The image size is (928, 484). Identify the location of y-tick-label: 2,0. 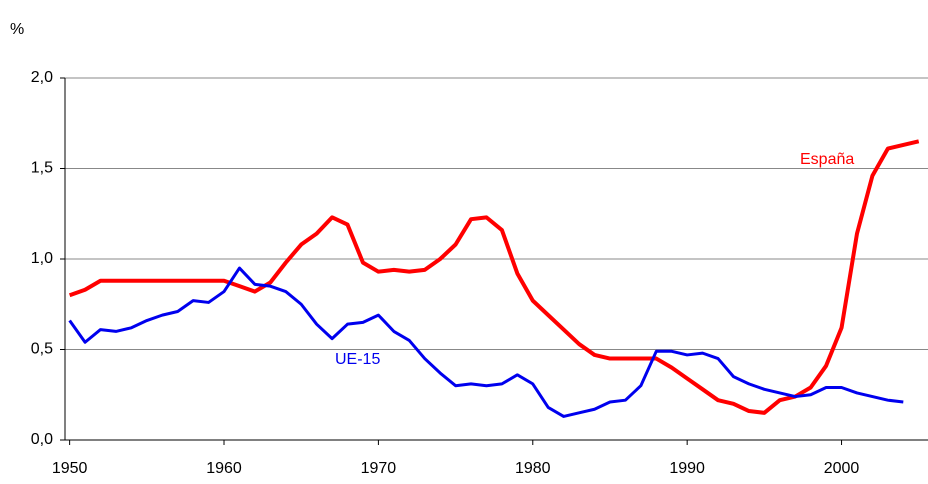
(42, 77).